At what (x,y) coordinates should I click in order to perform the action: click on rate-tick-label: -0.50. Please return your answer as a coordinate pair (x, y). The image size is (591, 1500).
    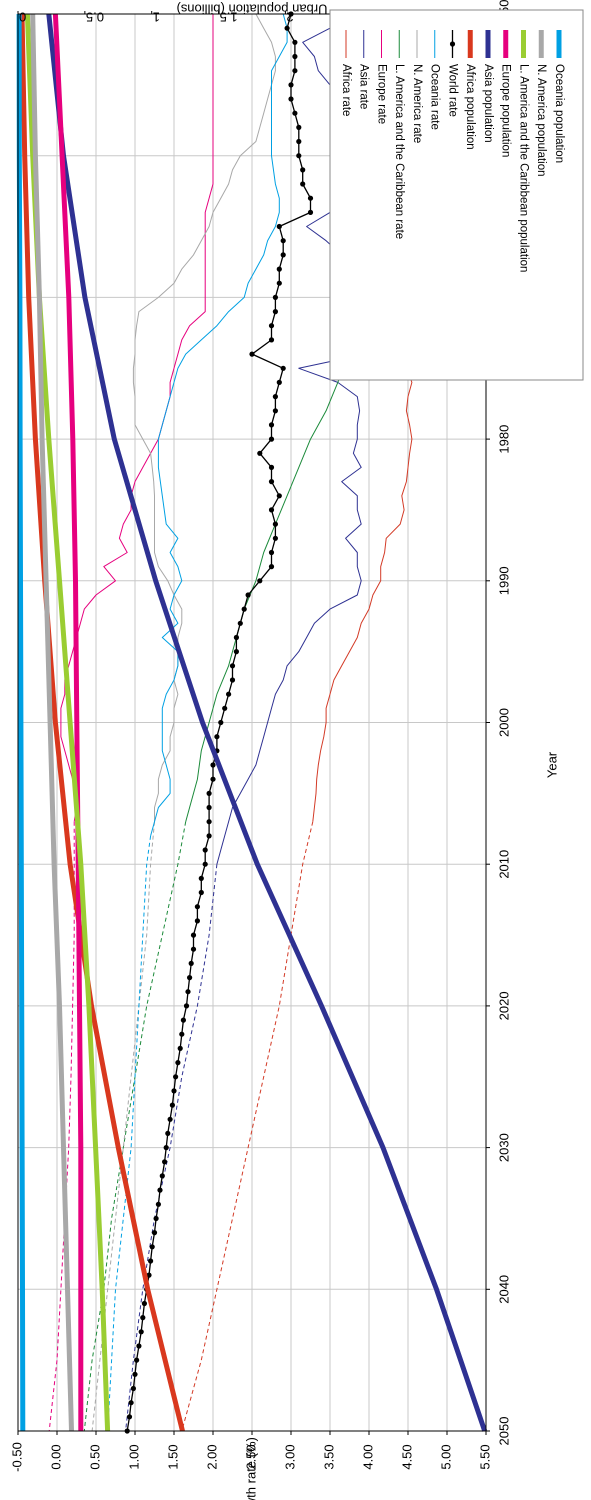
    Looking at the image, I should click on (16, 1457).